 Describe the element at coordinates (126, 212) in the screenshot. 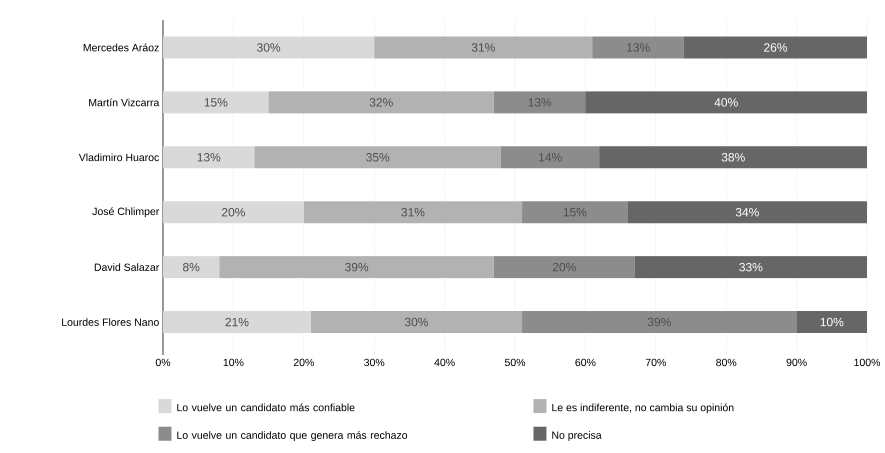

I see `y-tick-label: José Chlimper` at that location.